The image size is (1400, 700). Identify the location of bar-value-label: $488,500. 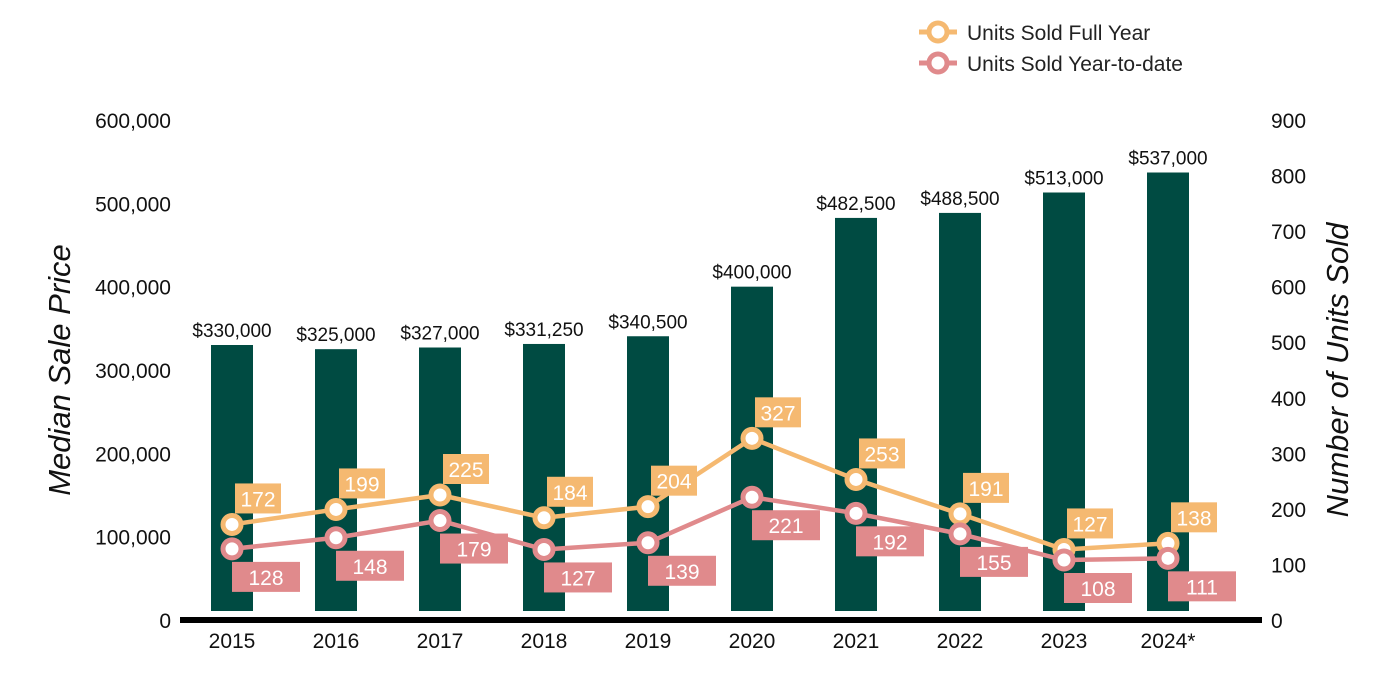
(959, 199).